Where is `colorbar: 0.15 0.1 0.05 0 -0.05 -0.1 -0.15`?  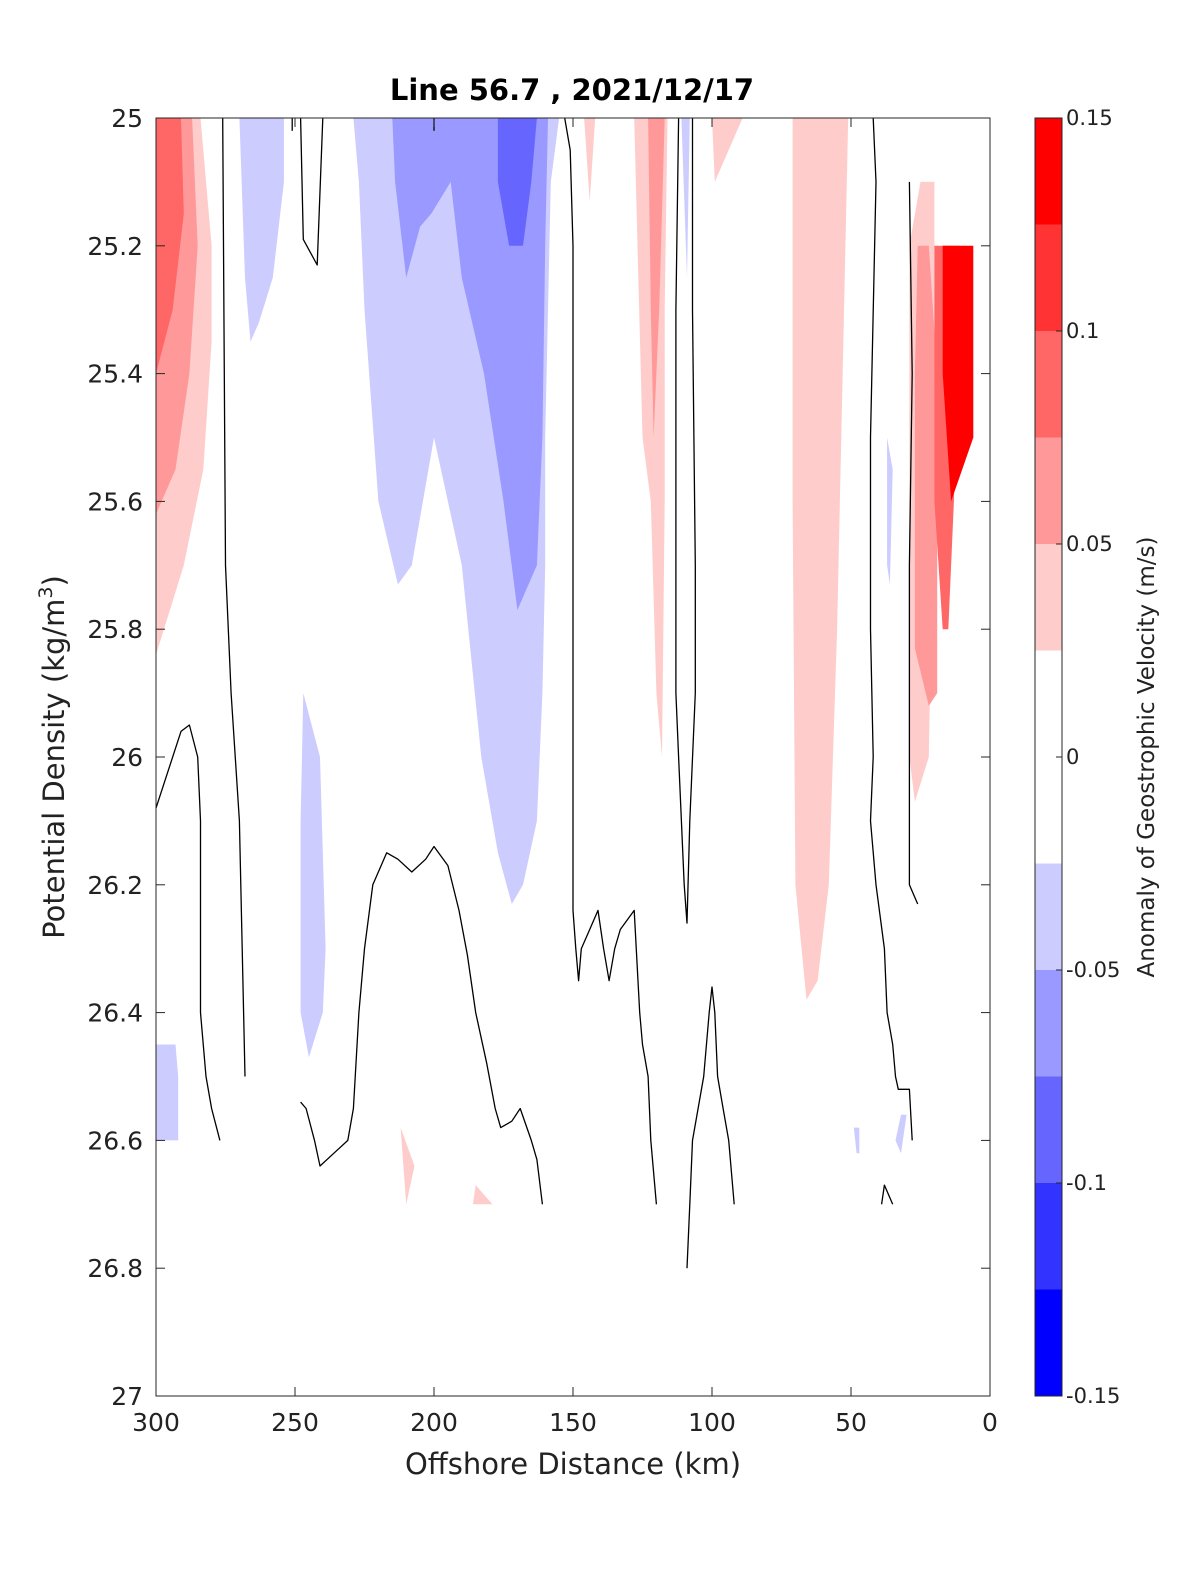 colorbar: 0.15 0.1 0.05 0 -0.05 -0.1 -0.15 is located at coordinates (1077, 757).